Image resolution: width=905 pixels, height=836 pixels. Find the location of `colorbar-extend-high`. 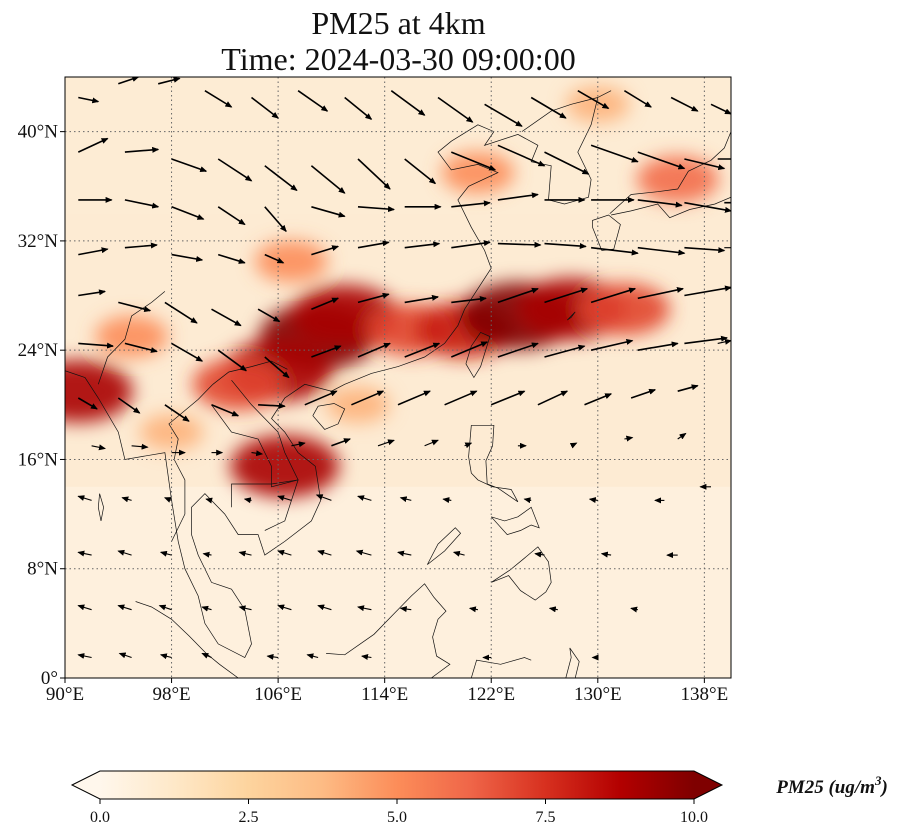

colorbar-extend-high is located at coordinates (708, 785).